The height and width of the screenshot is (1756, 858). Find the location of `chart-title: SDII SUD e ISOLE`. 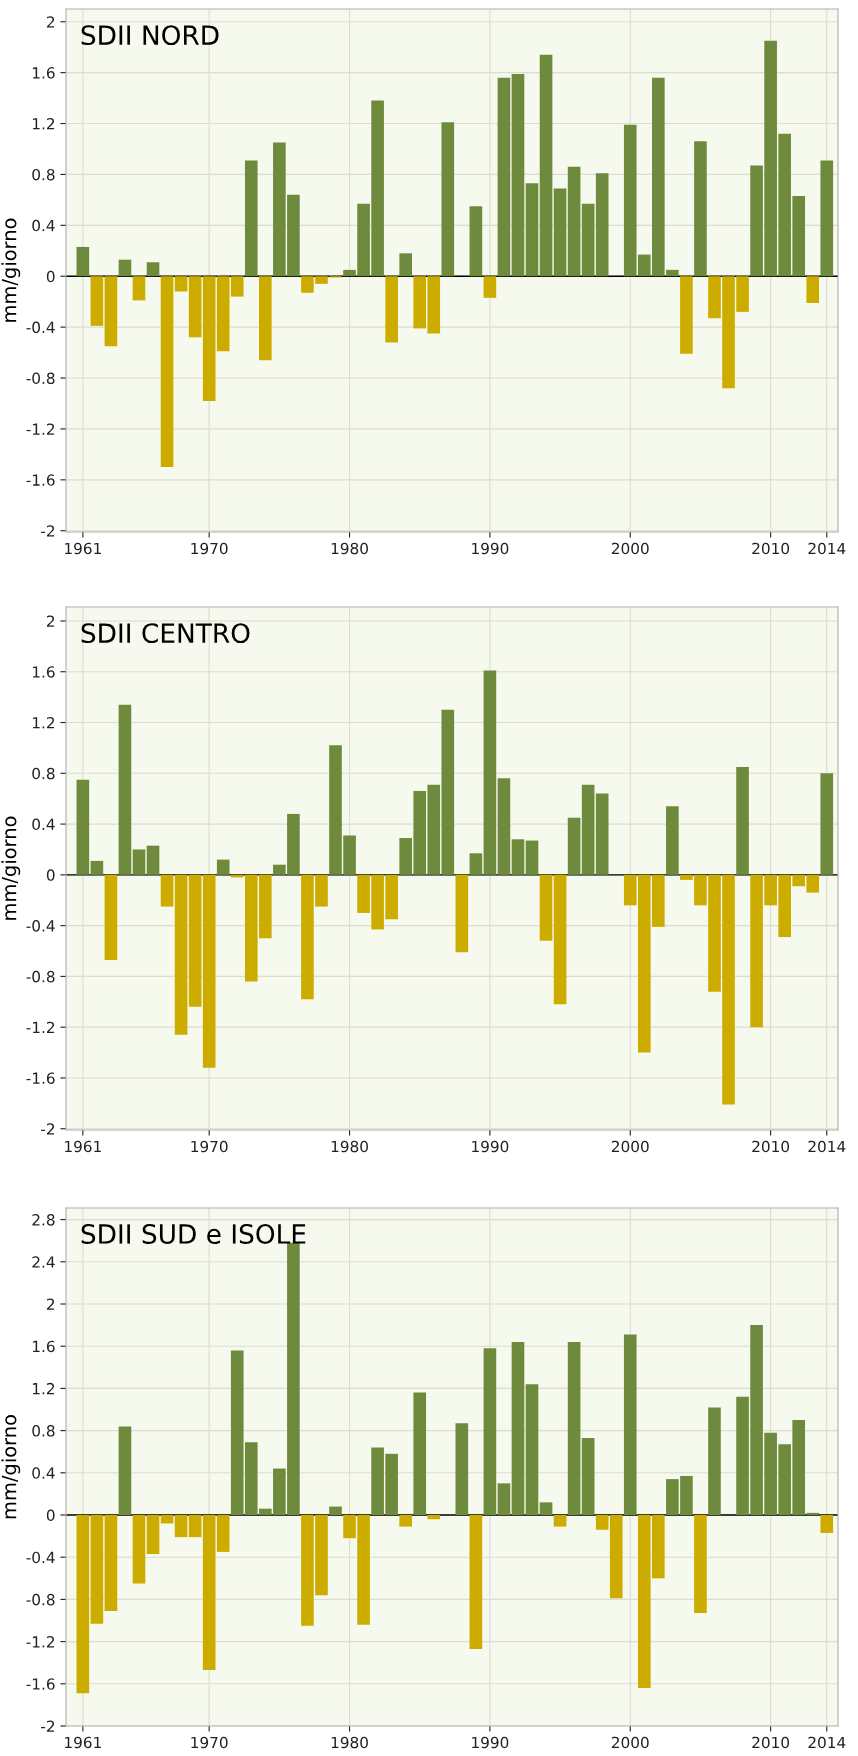

chart-title: SDII SUD e ISOLE is located at coordinates (193, 1234).